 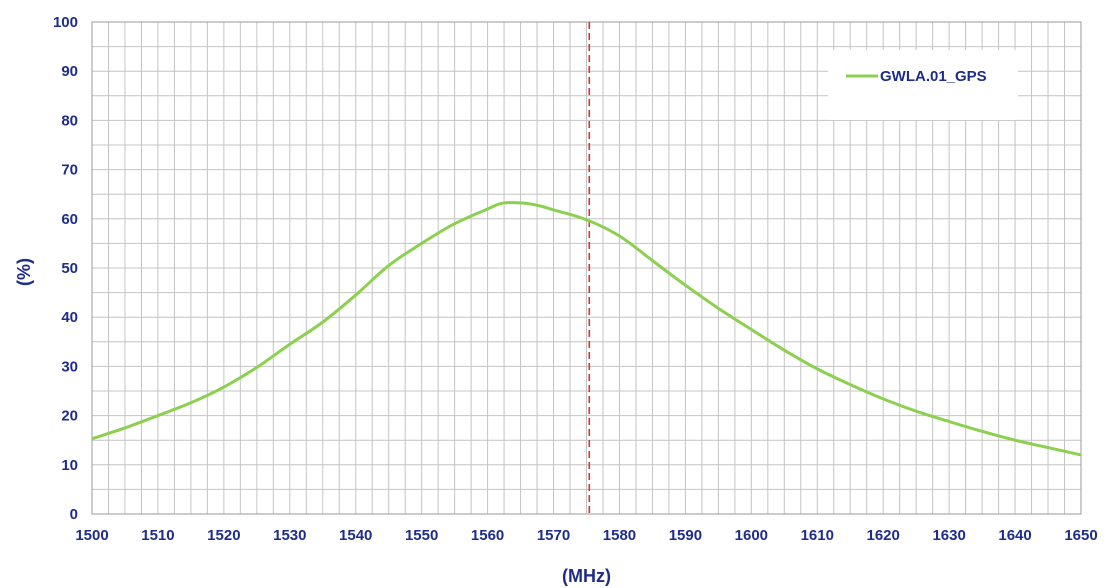 What do you see at coordinates (223, 535) in the screenshot?
I see `x-tick-label: 1520` at bounding box center [223, 535].